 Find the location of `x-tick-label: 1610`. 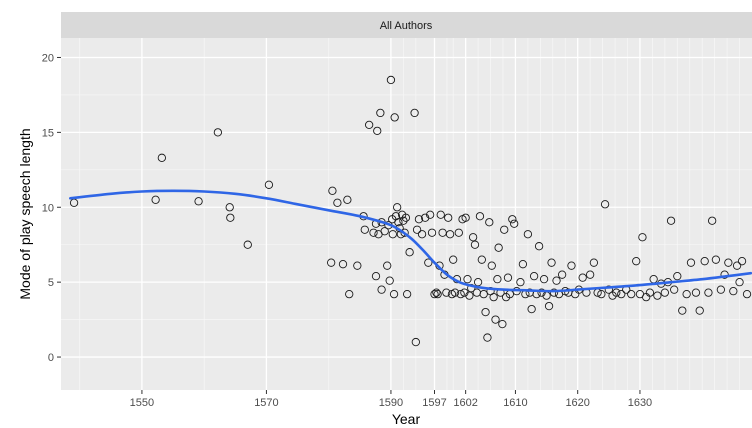

x-tick-label: 1610 is located at coordinates (515, 403).